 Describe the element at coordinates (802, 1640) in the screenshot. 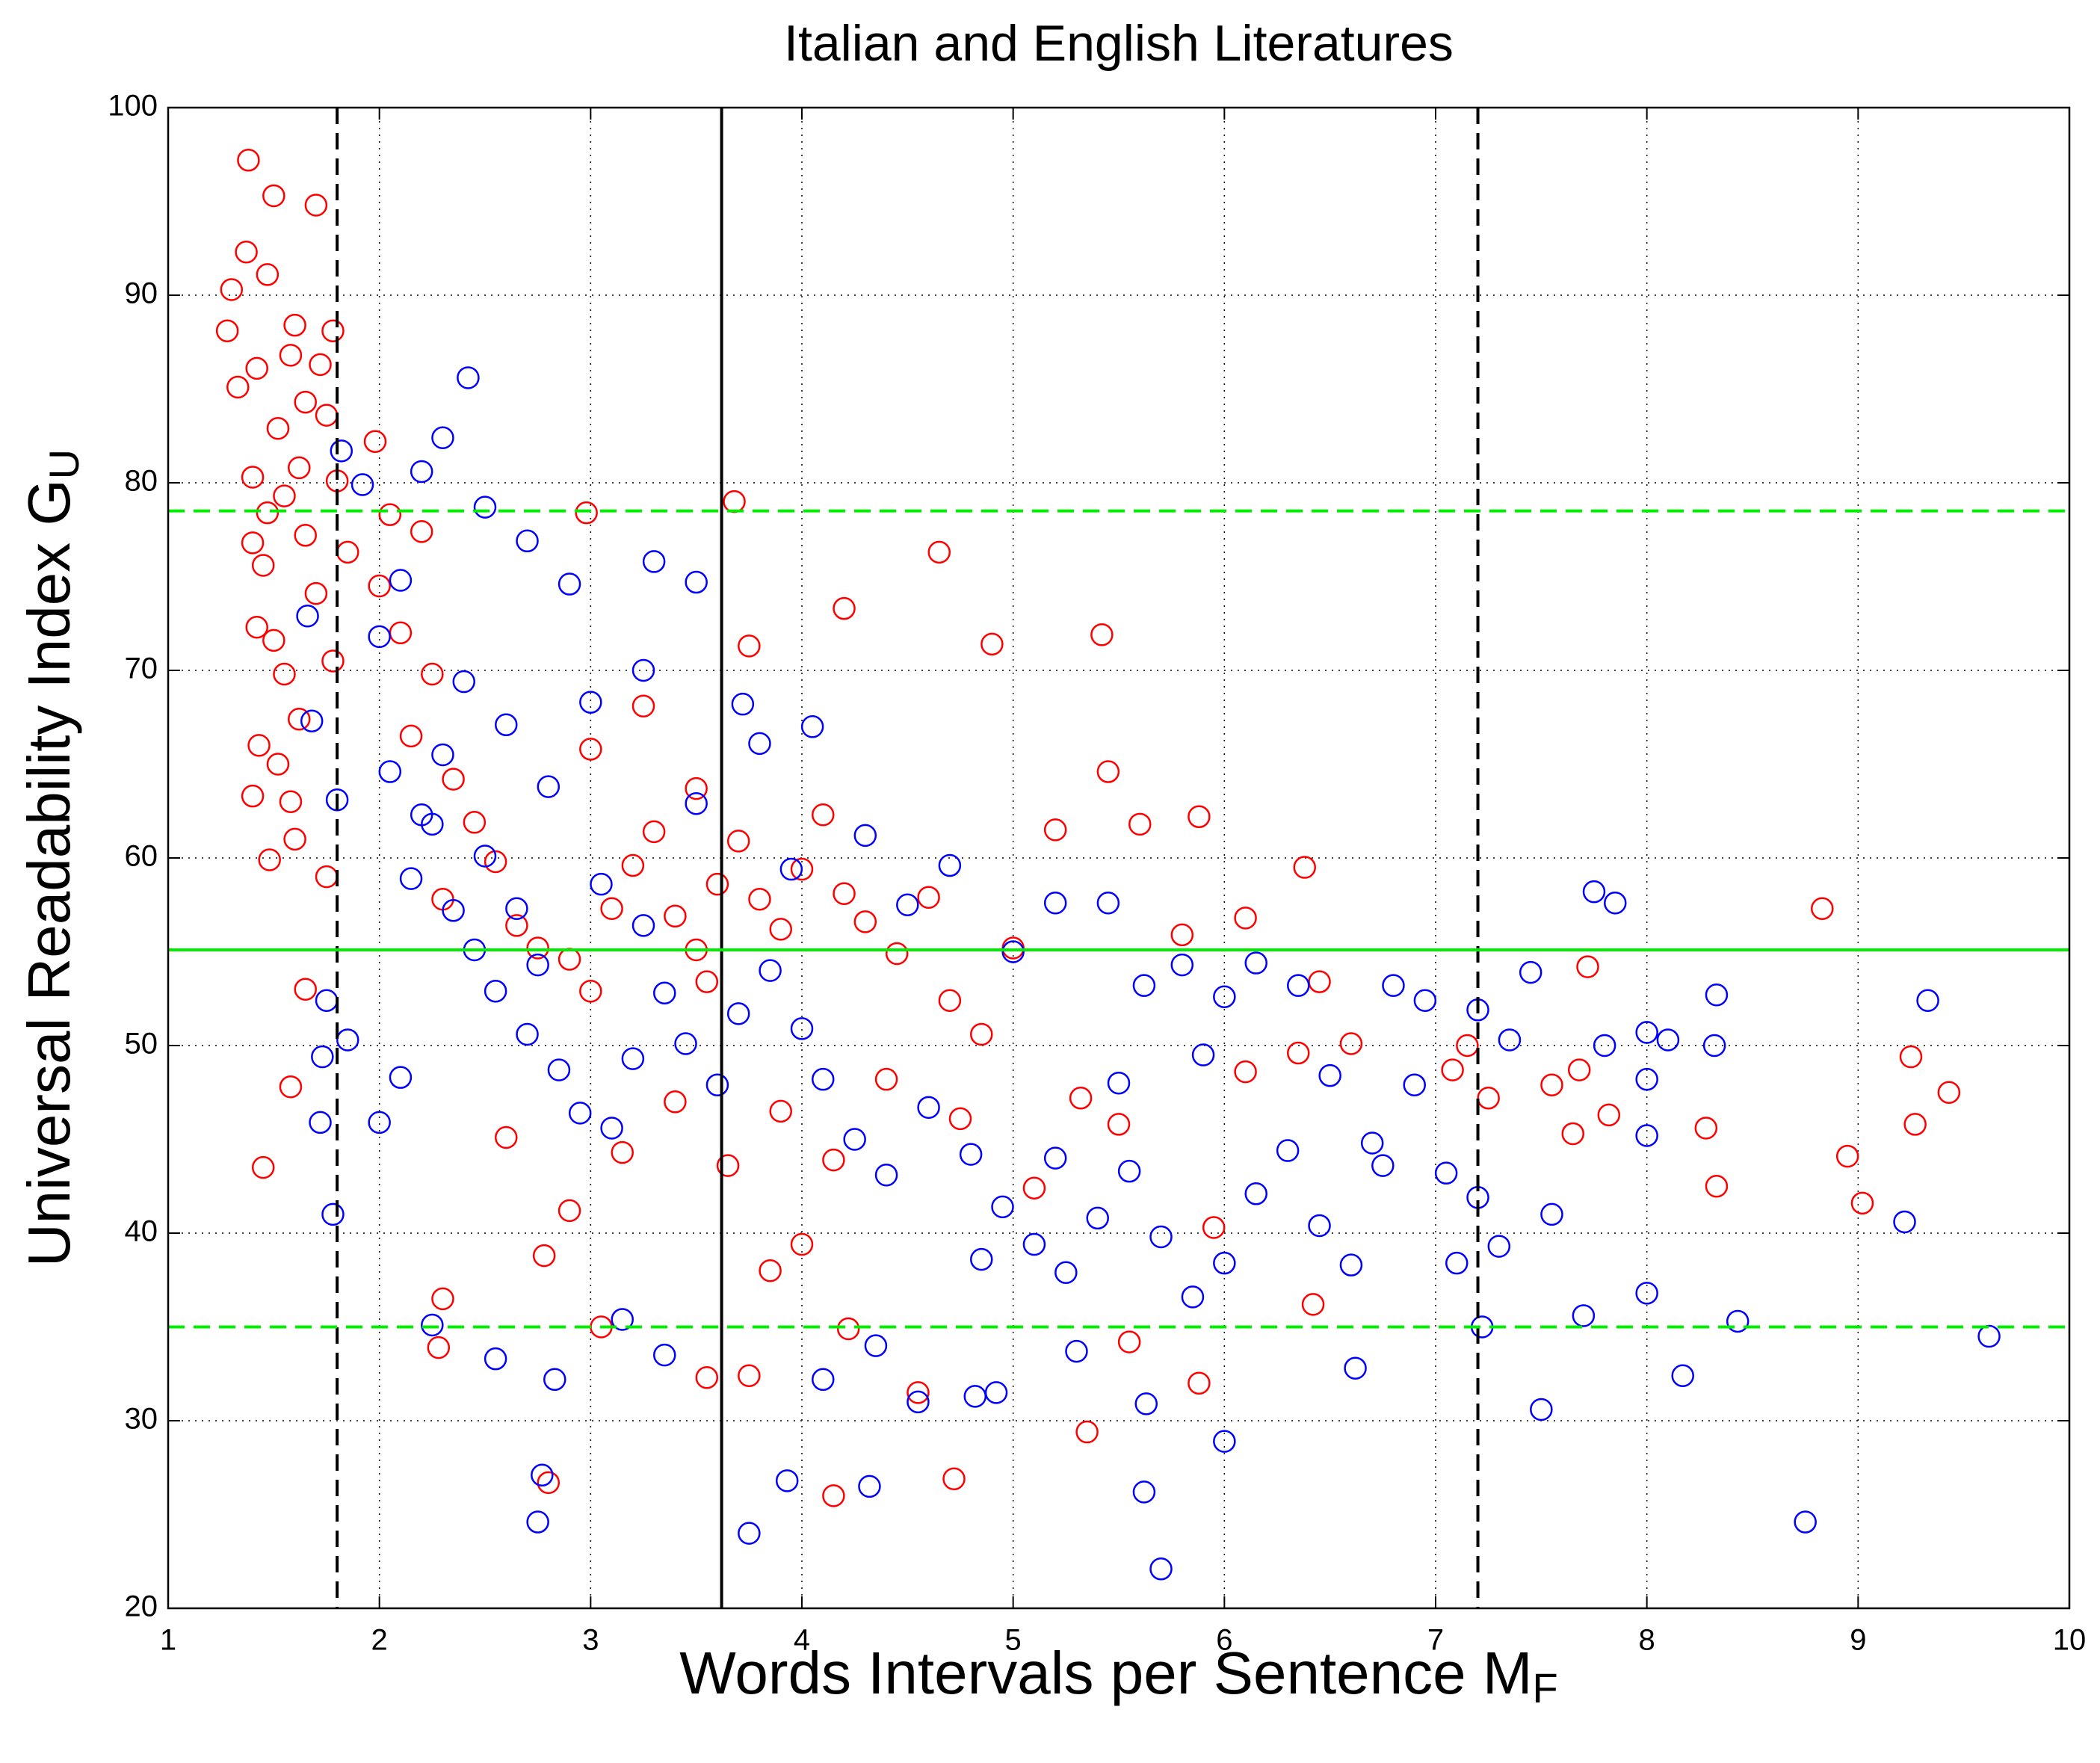

I see `x-tick-label: 4` at that location.